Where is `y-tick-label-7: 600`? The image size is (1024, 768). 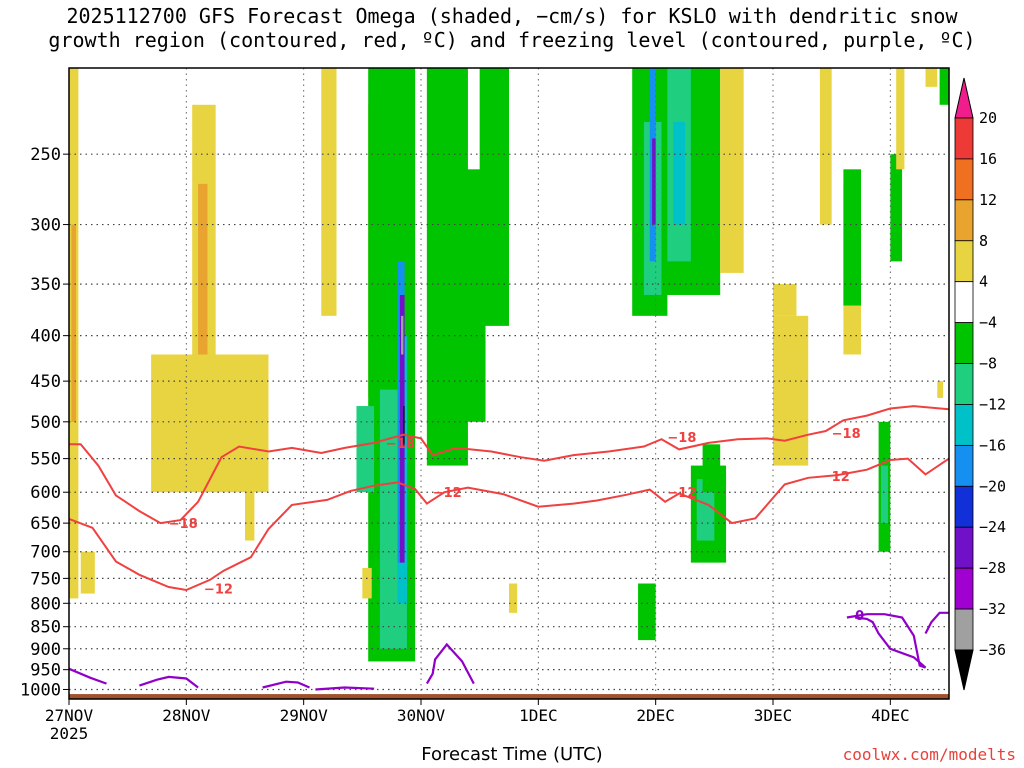
y-tick-label-7: 600 is located at coordinates (45, 493).